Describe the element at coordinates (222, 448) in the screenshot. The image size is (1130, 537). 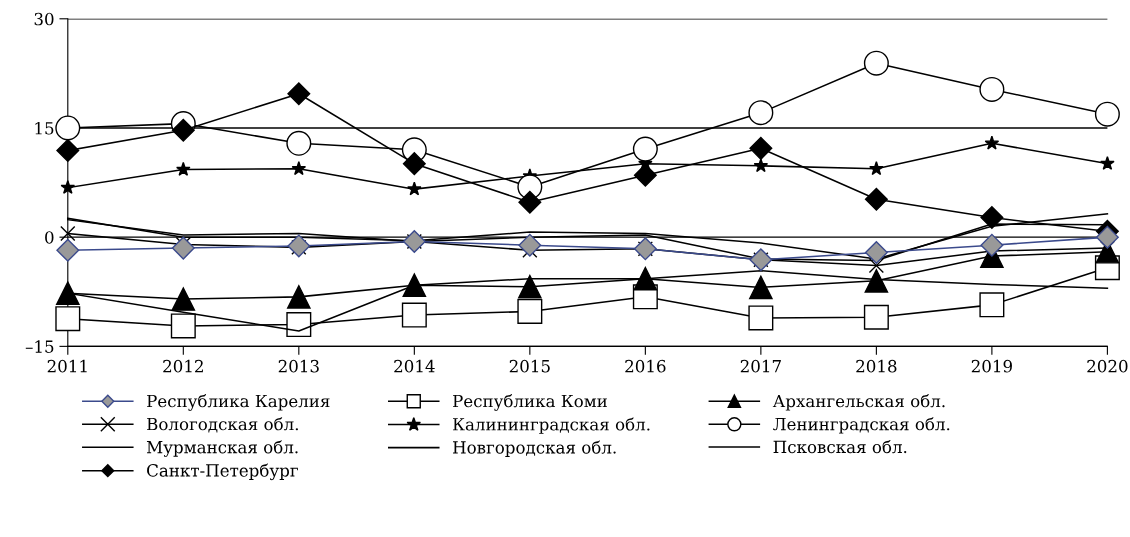
I see `legend-label: Мурманская обл.` at that location.